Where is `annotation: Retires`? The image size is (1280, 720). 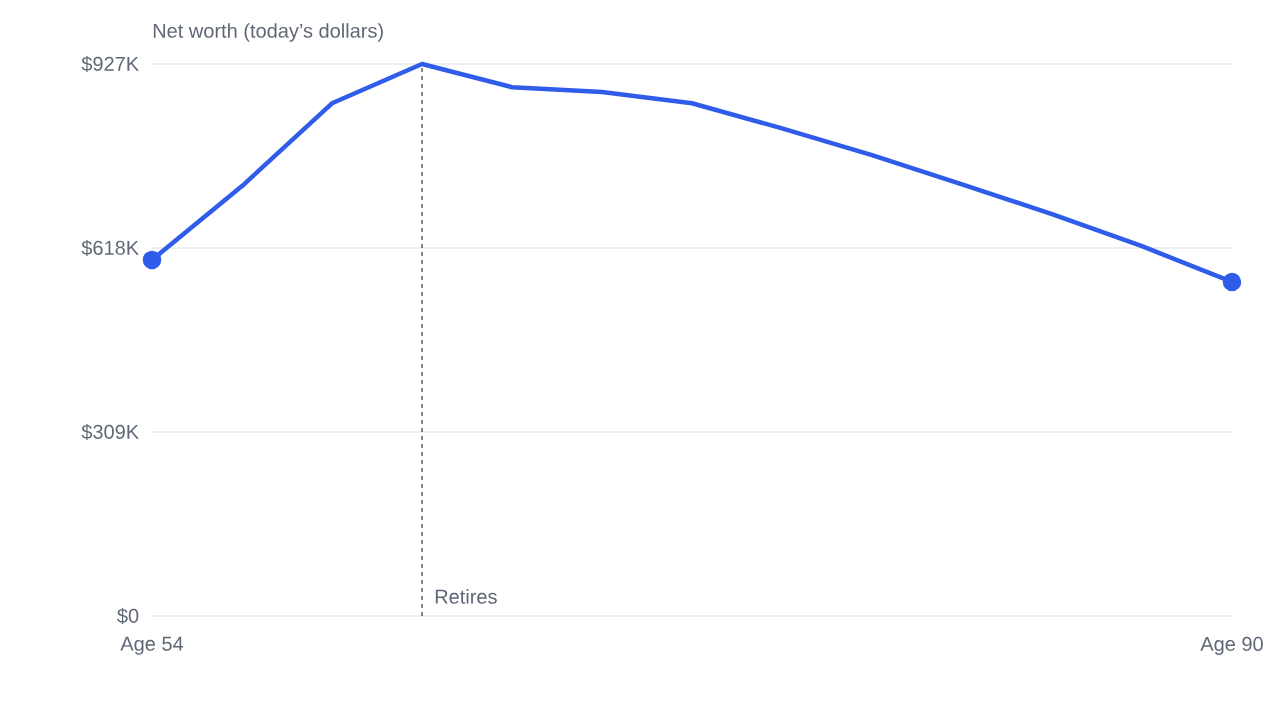 annotation: Retires is located at coordinates (466, 596).